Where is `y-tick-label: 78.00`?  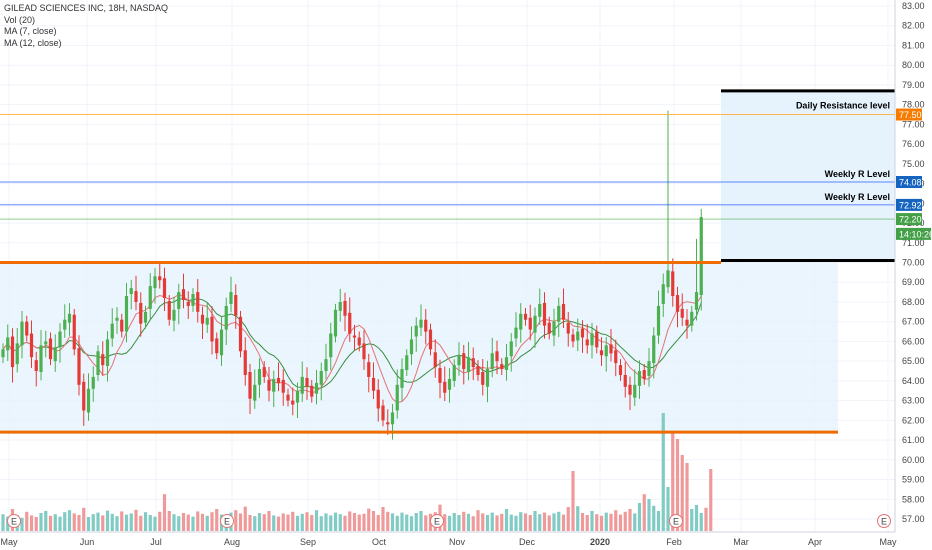
y-tick-label: 78.00 is located at coordinates (913, 105).